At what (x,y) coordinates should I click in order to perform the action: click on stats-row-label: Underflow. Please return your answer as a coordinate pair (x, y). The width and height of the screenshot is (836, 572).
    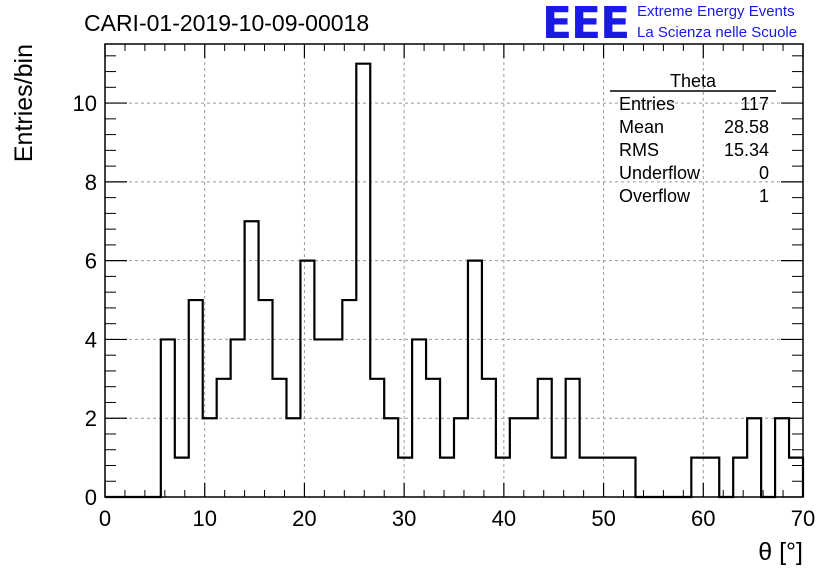
    Looking at the image, I should click on (660, 173).